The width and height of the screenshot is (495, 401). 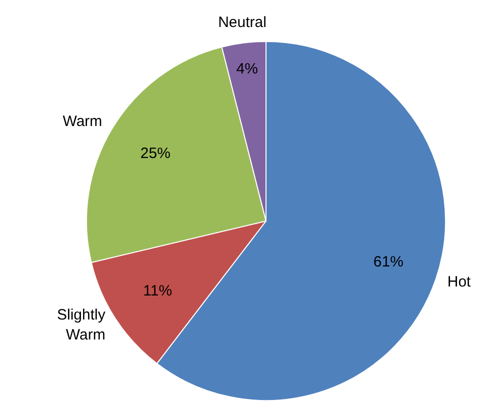 What do you see at coordinates (247, 69) in the screenshot?
I see `data-label: 4%` at bounding box center [247, 69].